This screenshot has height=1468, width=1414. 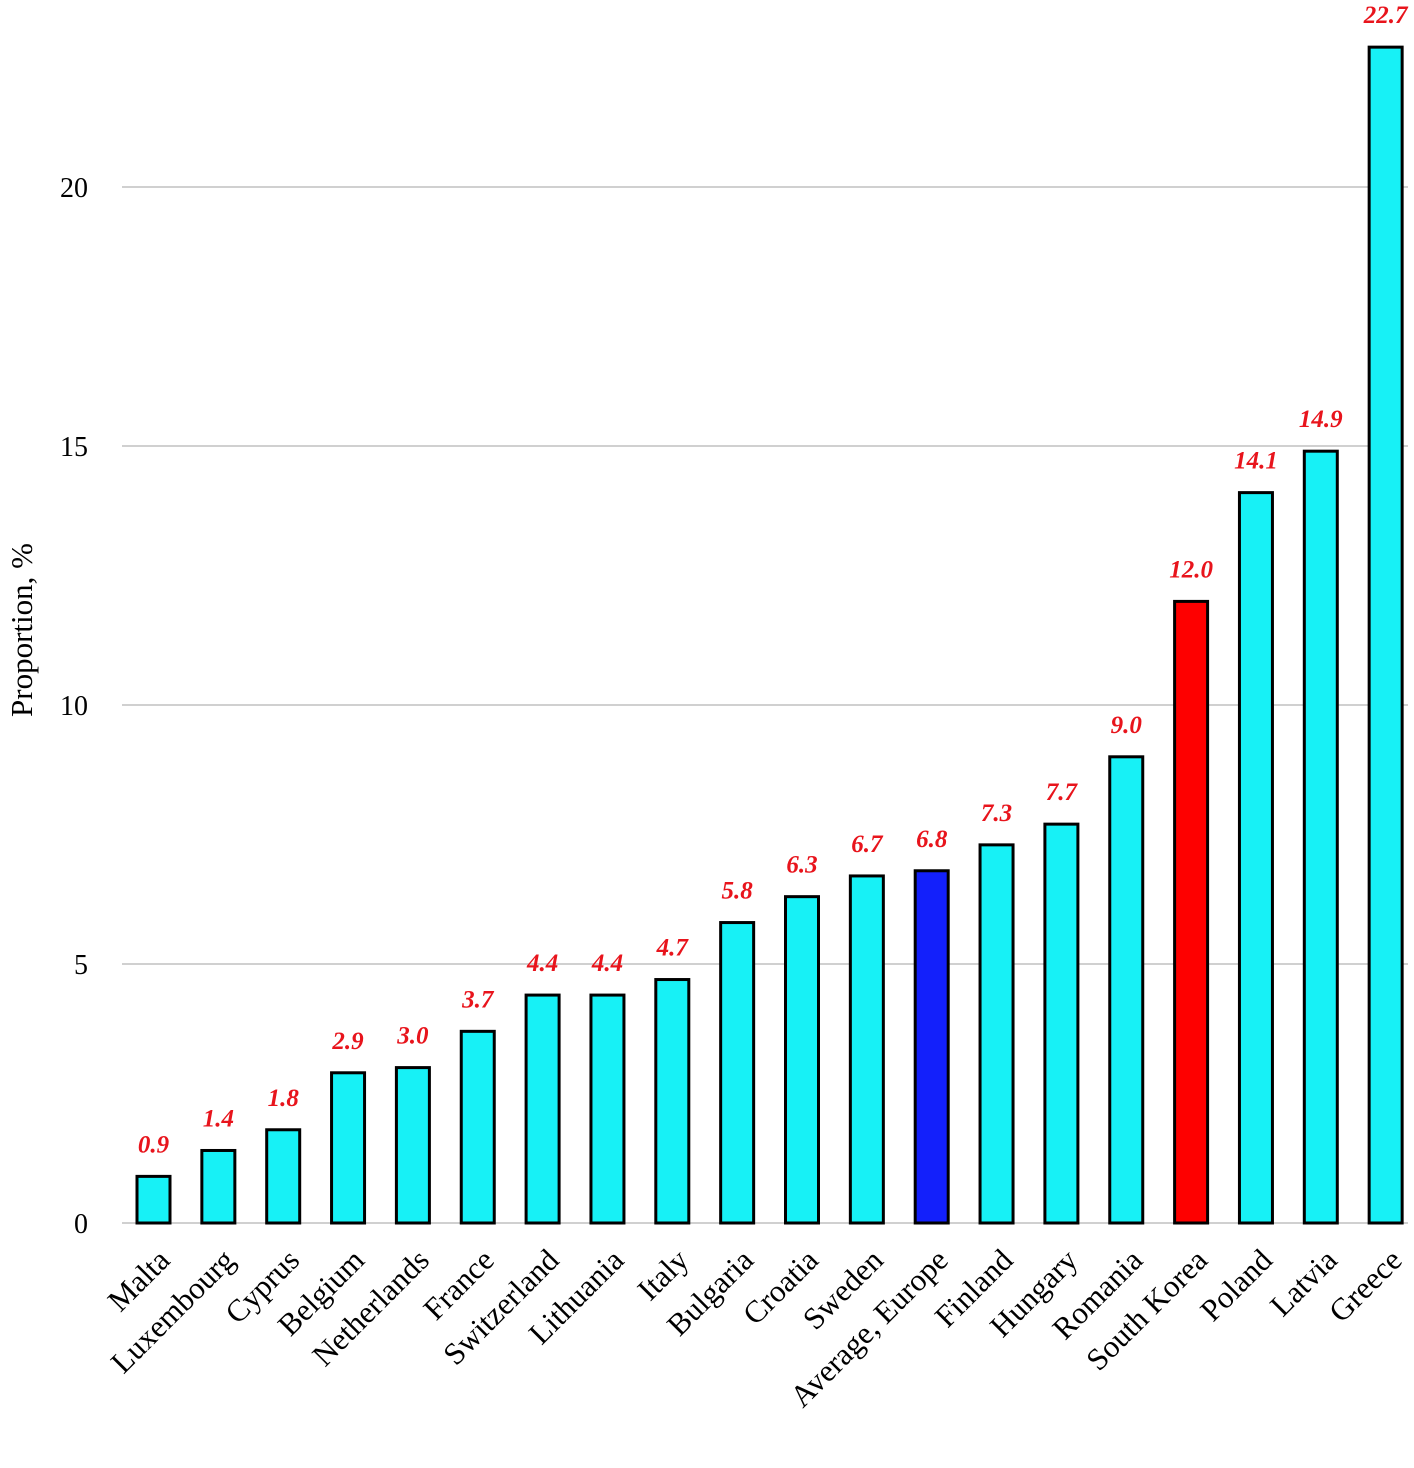 What do you see at coordinates (1386, 15) in the screenshot?
I see `value-label: 22.7` at bounding box center [1386, 15].